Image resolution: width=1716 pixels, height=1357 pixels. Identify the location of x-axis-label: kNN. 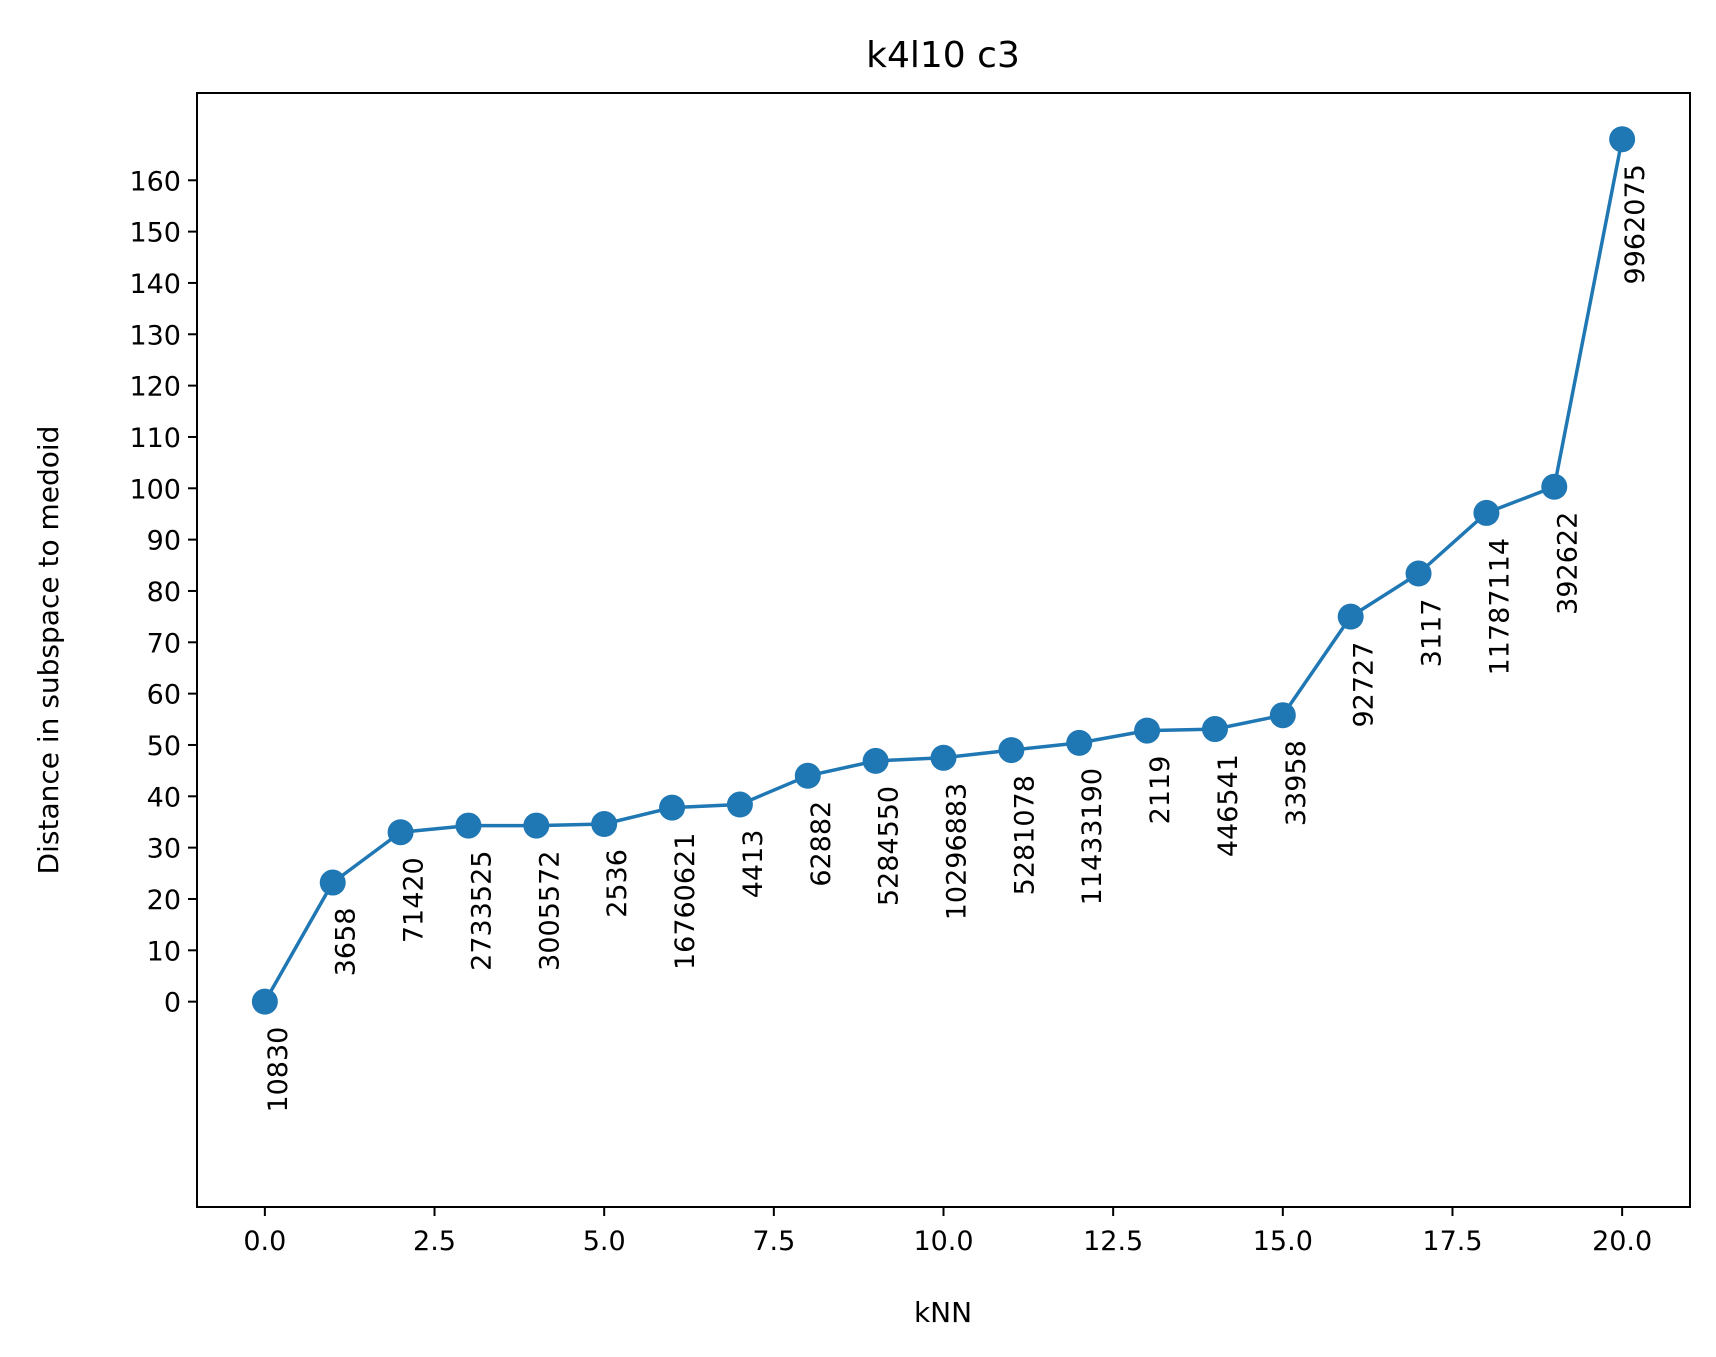
(943, 1312).